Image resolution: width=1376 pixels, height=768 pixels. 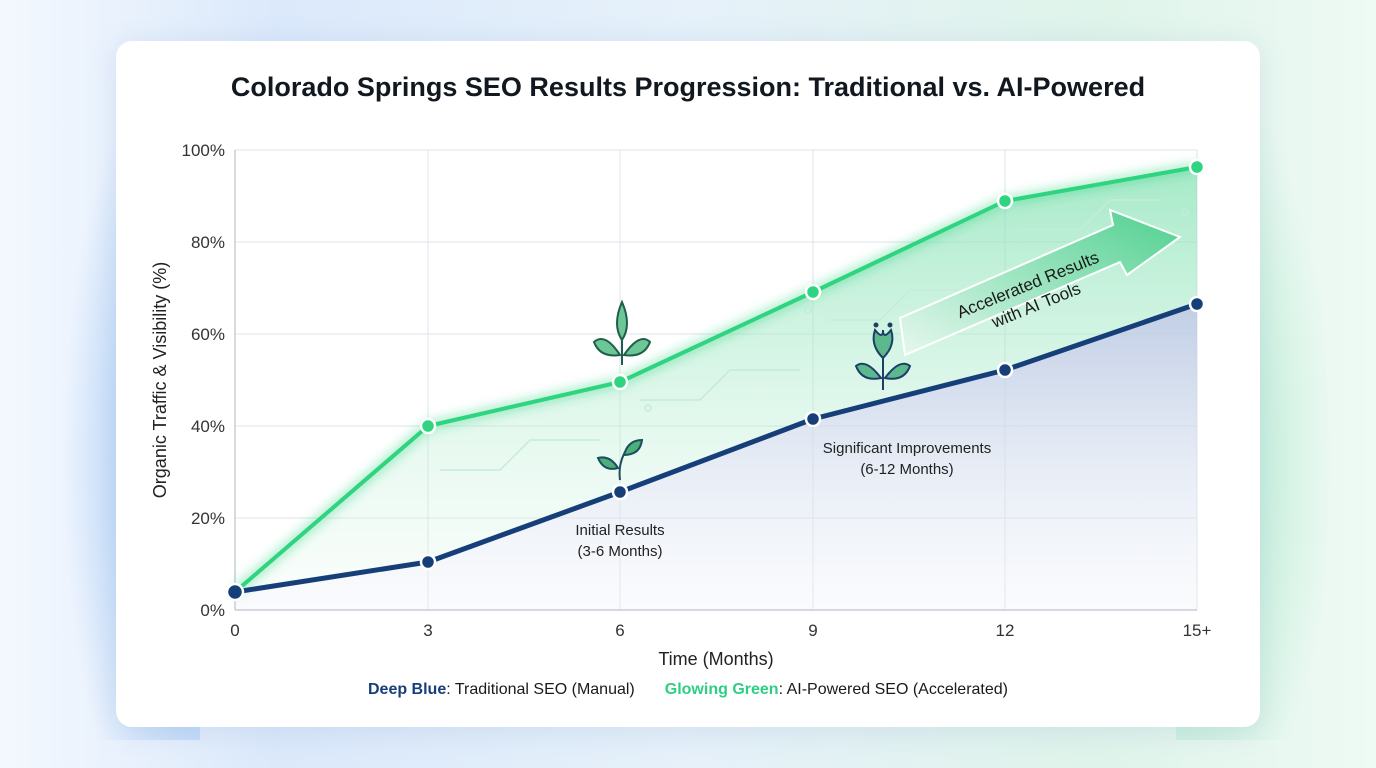 I want to click on legend-blue-name: Deep Blue, so click(x=407, y=689).